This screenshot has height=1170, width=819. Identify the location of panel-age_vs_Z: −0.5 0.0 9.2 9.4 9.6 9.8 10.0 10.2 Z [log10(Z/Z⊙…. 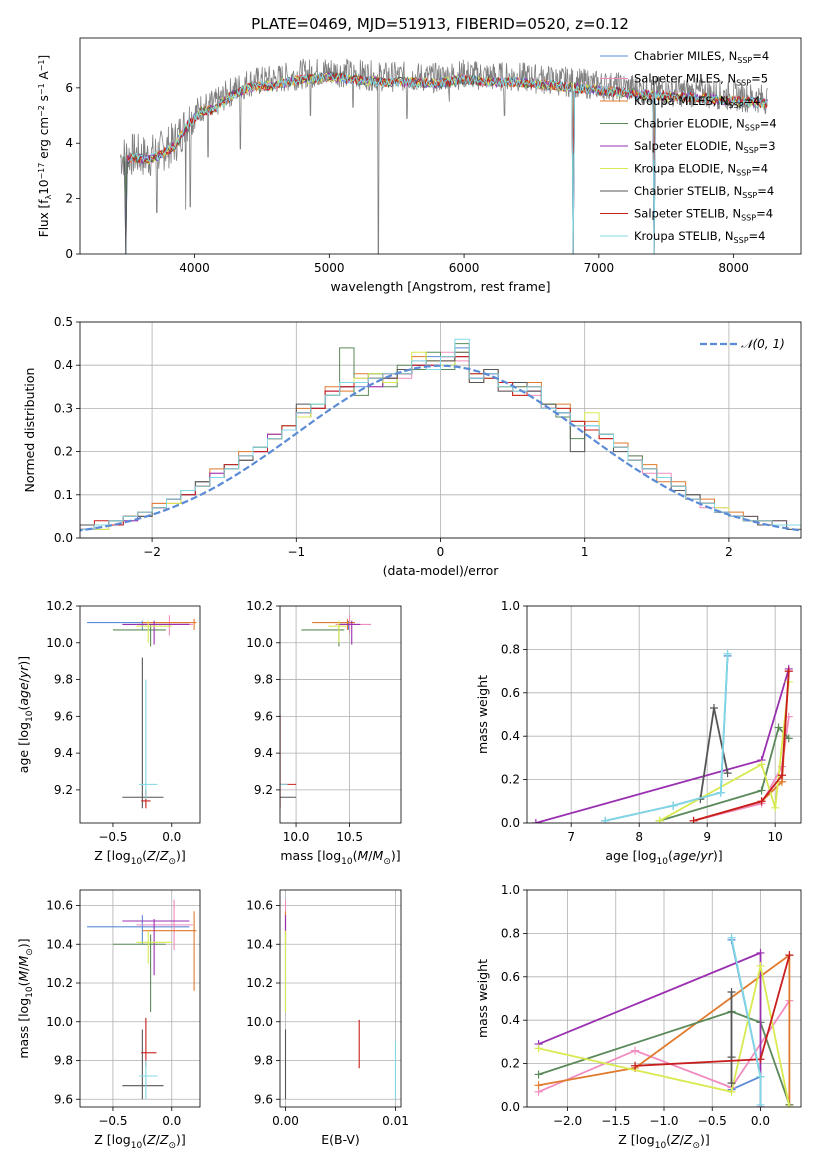
(108, 733).